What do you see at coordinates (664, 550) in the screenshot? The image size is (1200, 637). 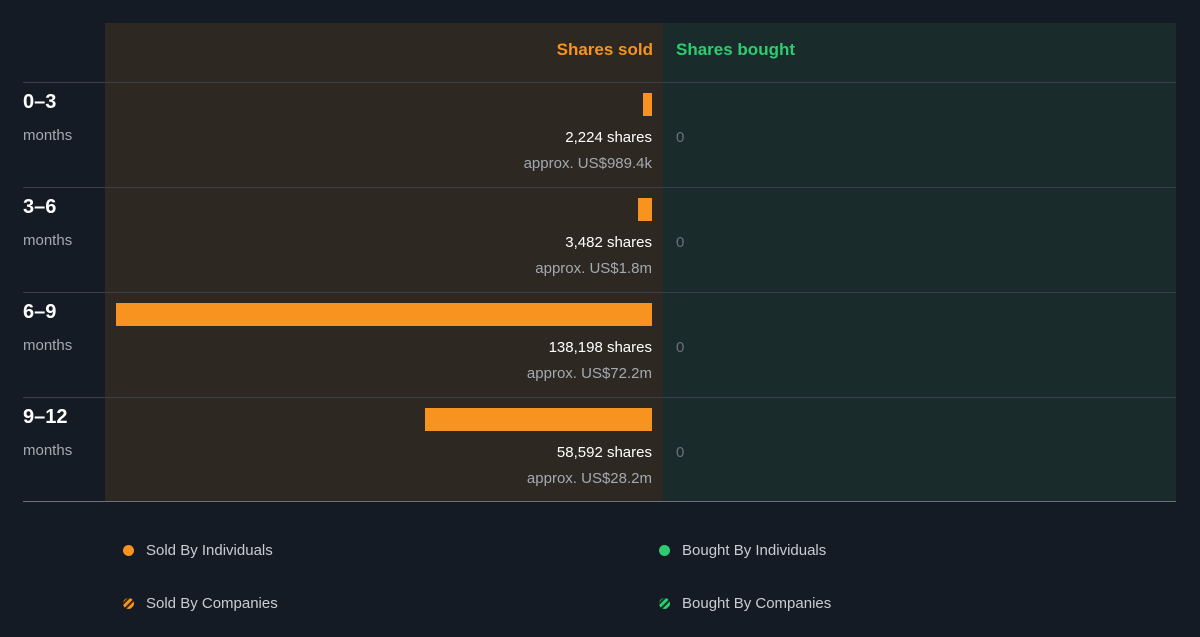 I see `green-dot-icon` at bounding box center [664, 550].